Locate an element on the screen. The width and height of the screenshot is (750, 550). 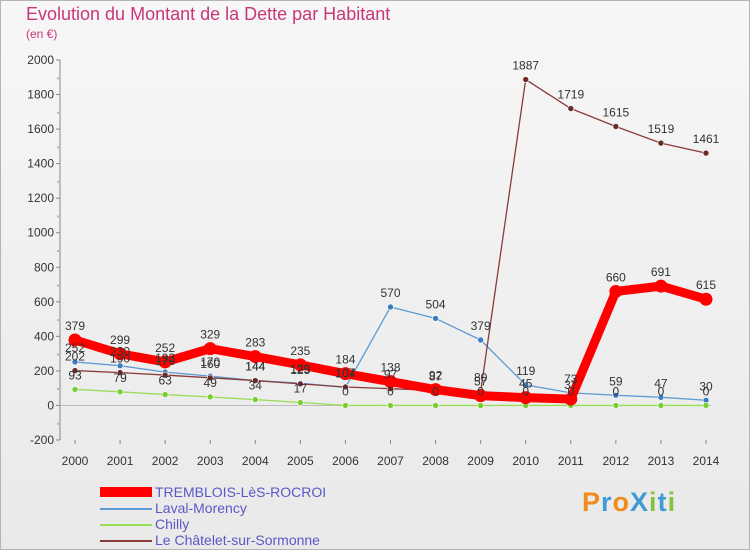
x-tick-label: 2006 is located at coordinates (345, 461).